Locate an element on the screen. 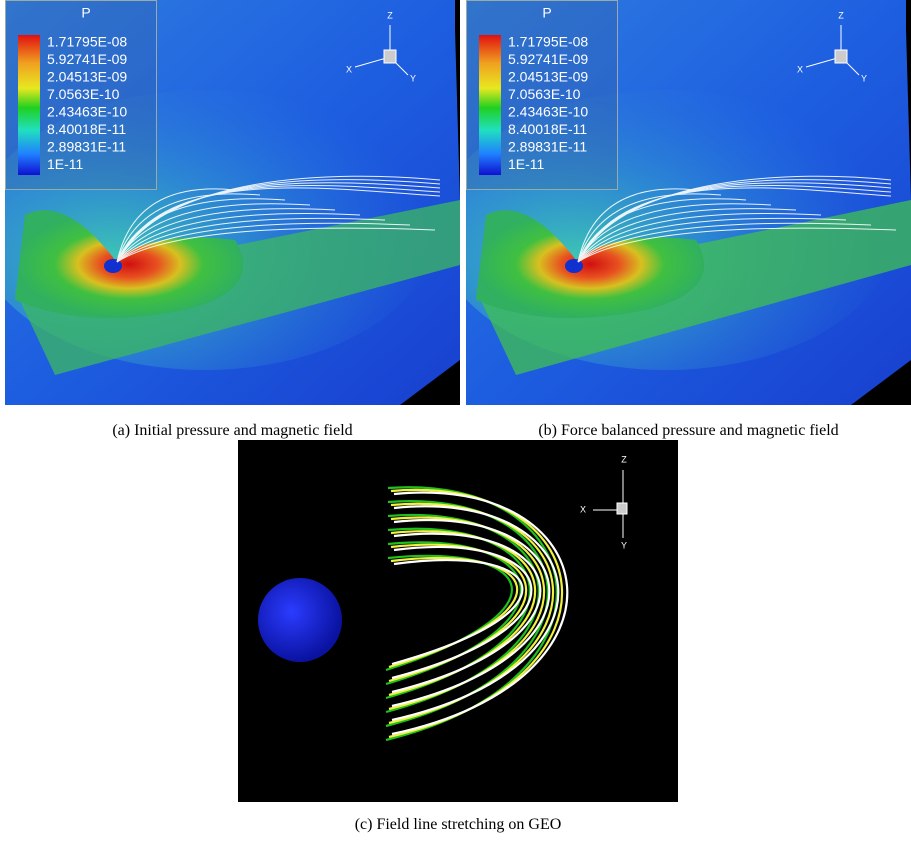 This screenshot has height=844, width=911. caption: (c) Field line stretching on GEO is located at coordinates (458, 824).